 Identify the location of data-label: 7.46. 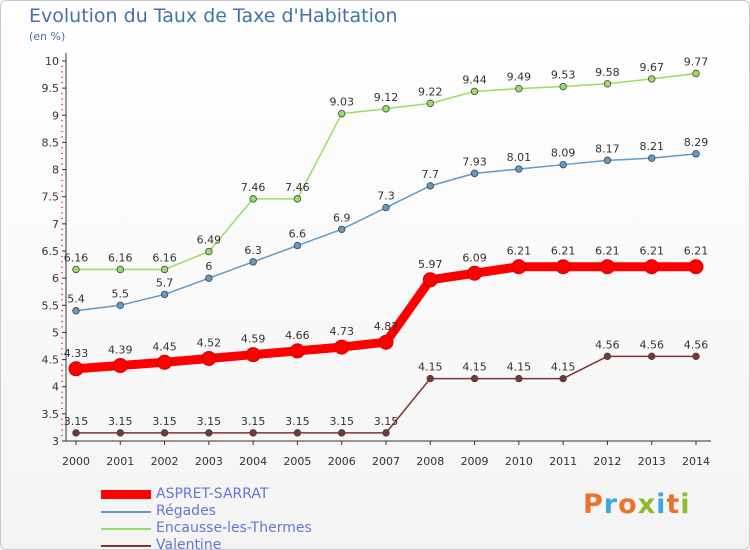
(253, 187).